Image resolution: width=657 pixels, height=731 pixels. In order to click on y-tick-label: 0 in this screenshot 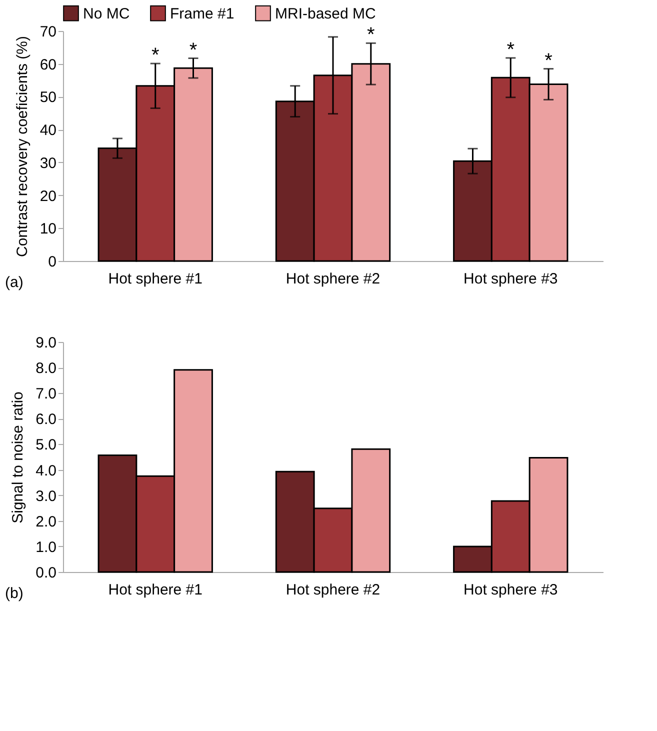, I will do `click(52, 262)`.